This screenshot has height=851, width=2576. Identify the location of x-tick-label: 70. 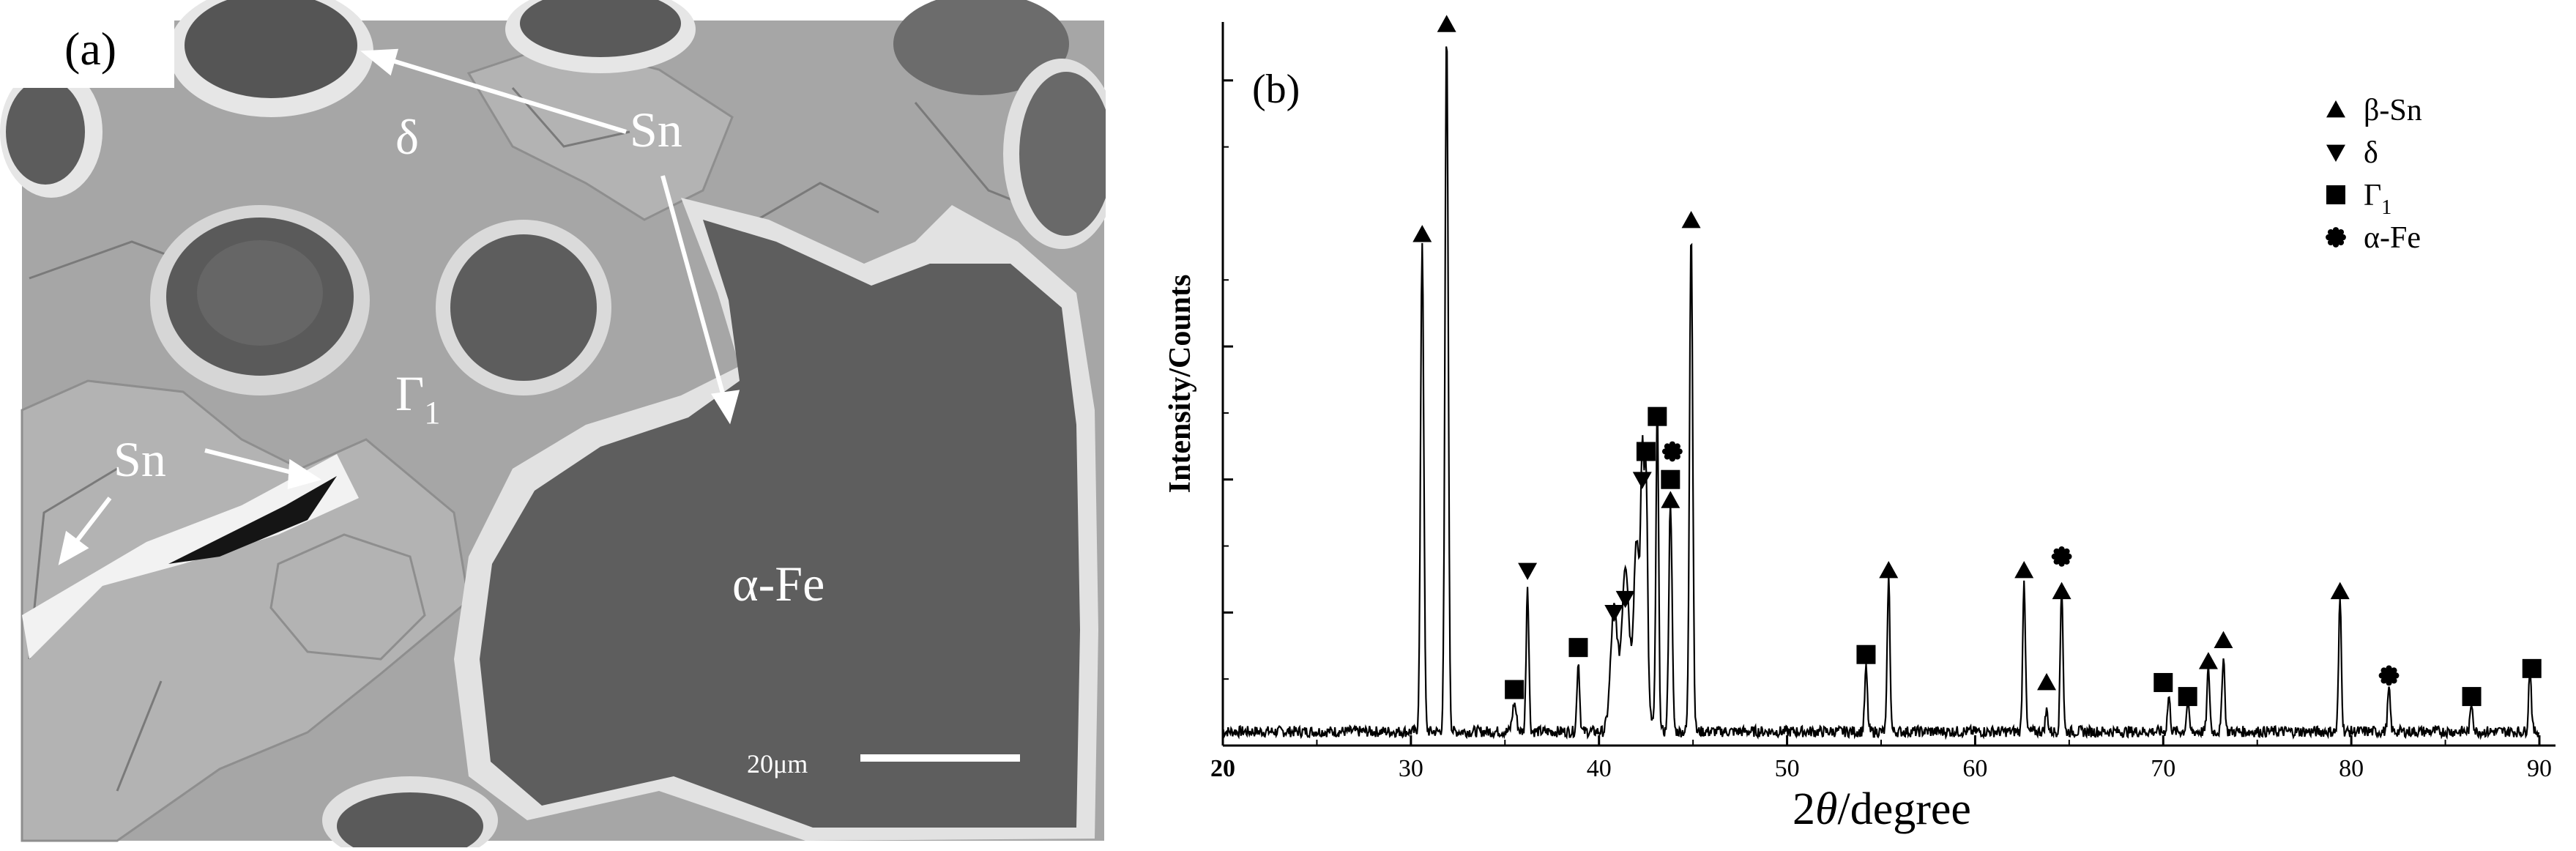
(2163, 768).